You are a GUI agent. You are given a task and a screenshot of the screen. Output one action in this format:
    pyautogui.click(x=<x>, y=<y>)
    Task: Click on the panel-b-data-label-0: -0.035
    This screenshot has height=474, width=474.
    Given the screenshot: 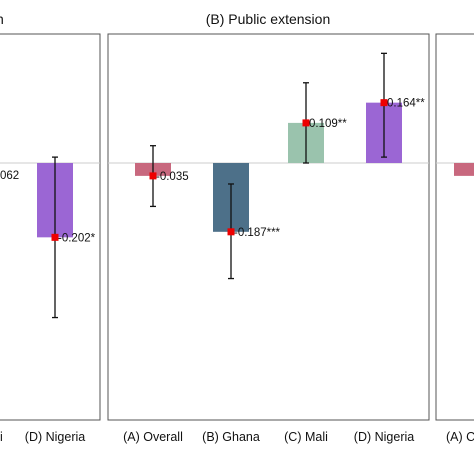 What is the action you would take?
    pyautogui.click(x=172, y=177)
    